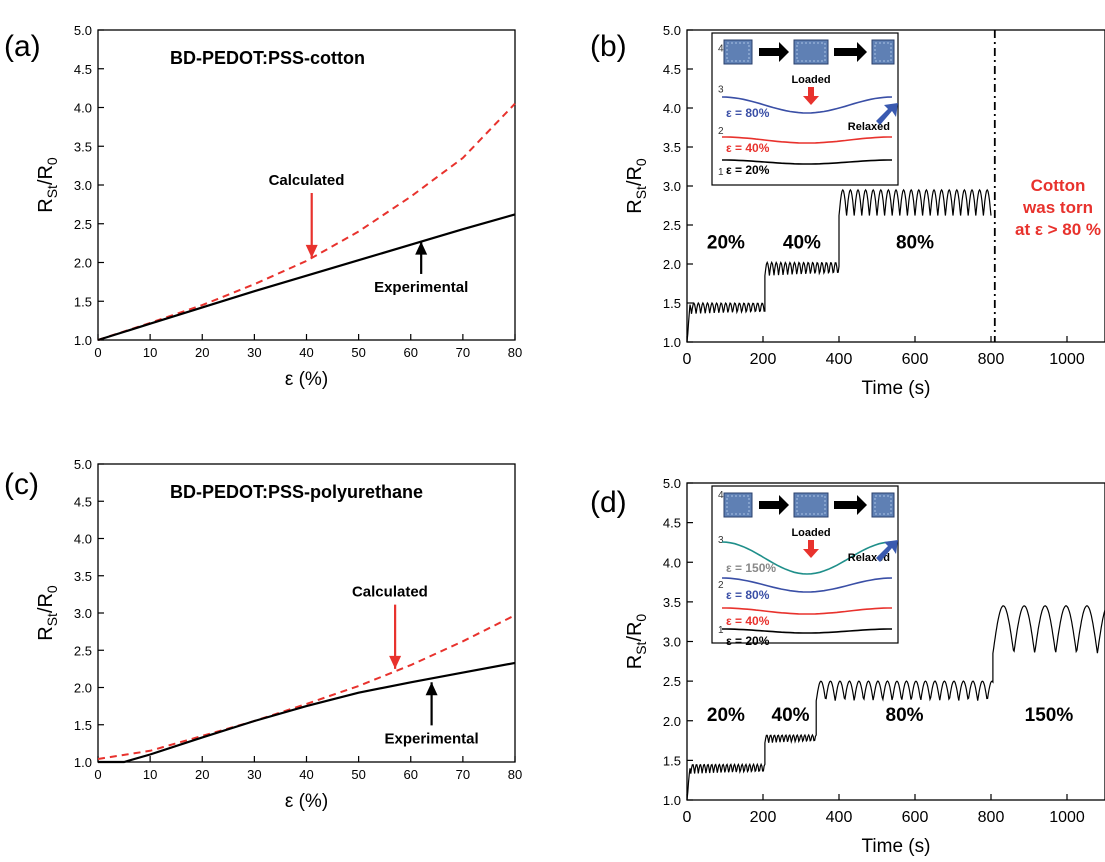 The height and width of the screenshot is (862, 1105). Describe the element at coordinates (21, 484) in the screenshot. I see `panel-label: (c)` at that location.